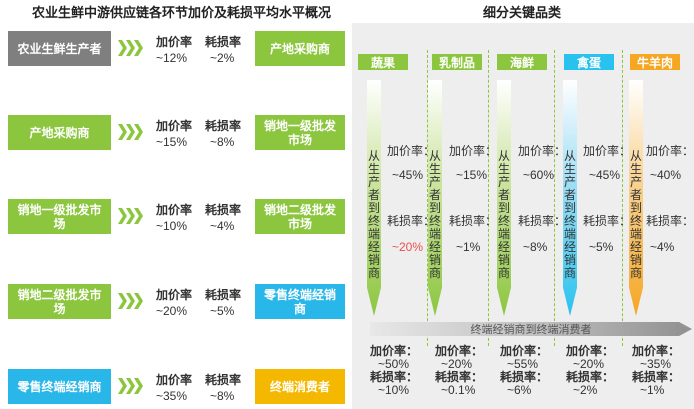 The image size is (694, 409). I want to click on stage-retailer-src: 零售终端经销商, so click(59, 386).